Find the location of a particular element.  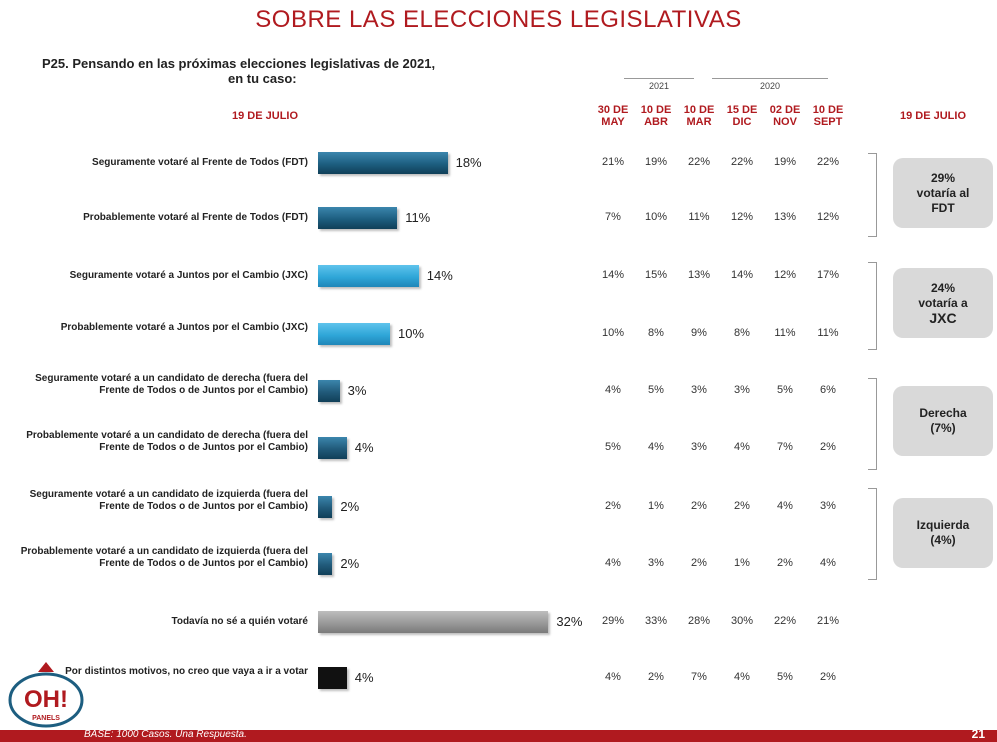

history-value: 17% is located at coordinates (828, 275).